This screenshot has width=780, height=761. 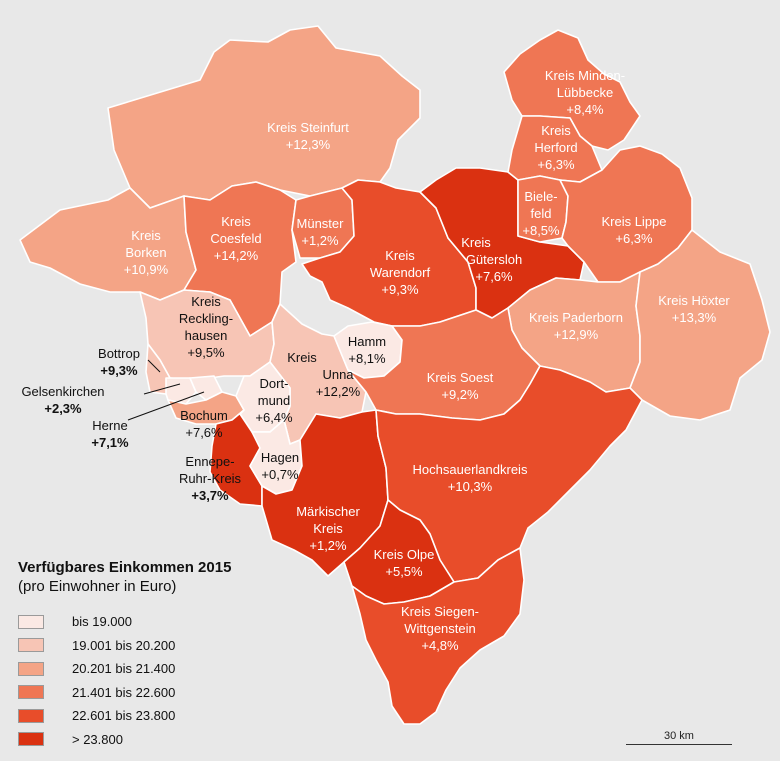 What do you see at coordinates (146, 269) in the screenshot?
I see `label-borken-change: +10,9%` at bounding box center [146, 269].